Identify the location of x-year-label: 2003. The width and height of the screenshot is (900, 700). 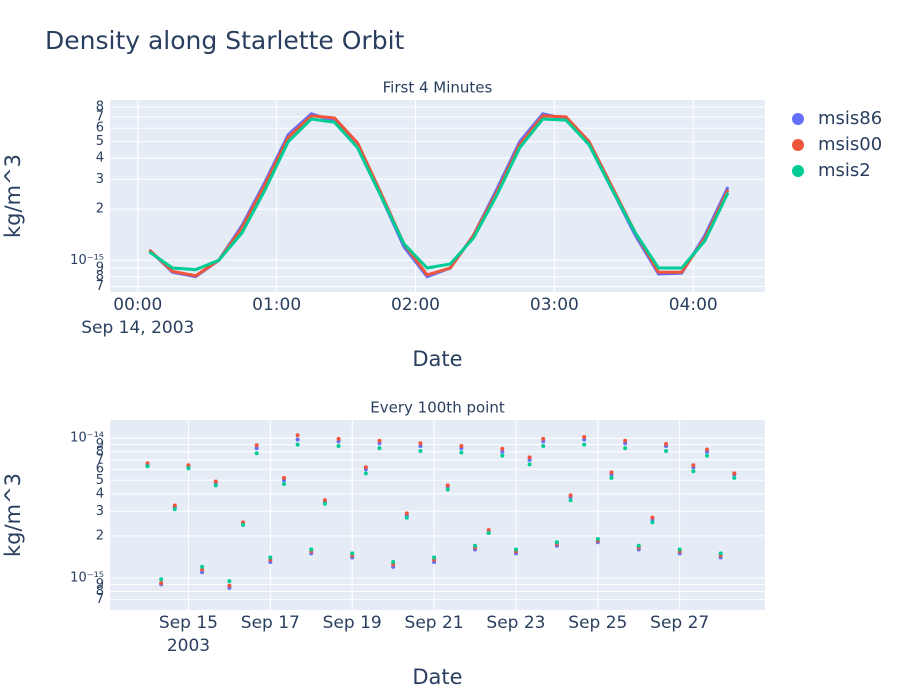
(188, 646).